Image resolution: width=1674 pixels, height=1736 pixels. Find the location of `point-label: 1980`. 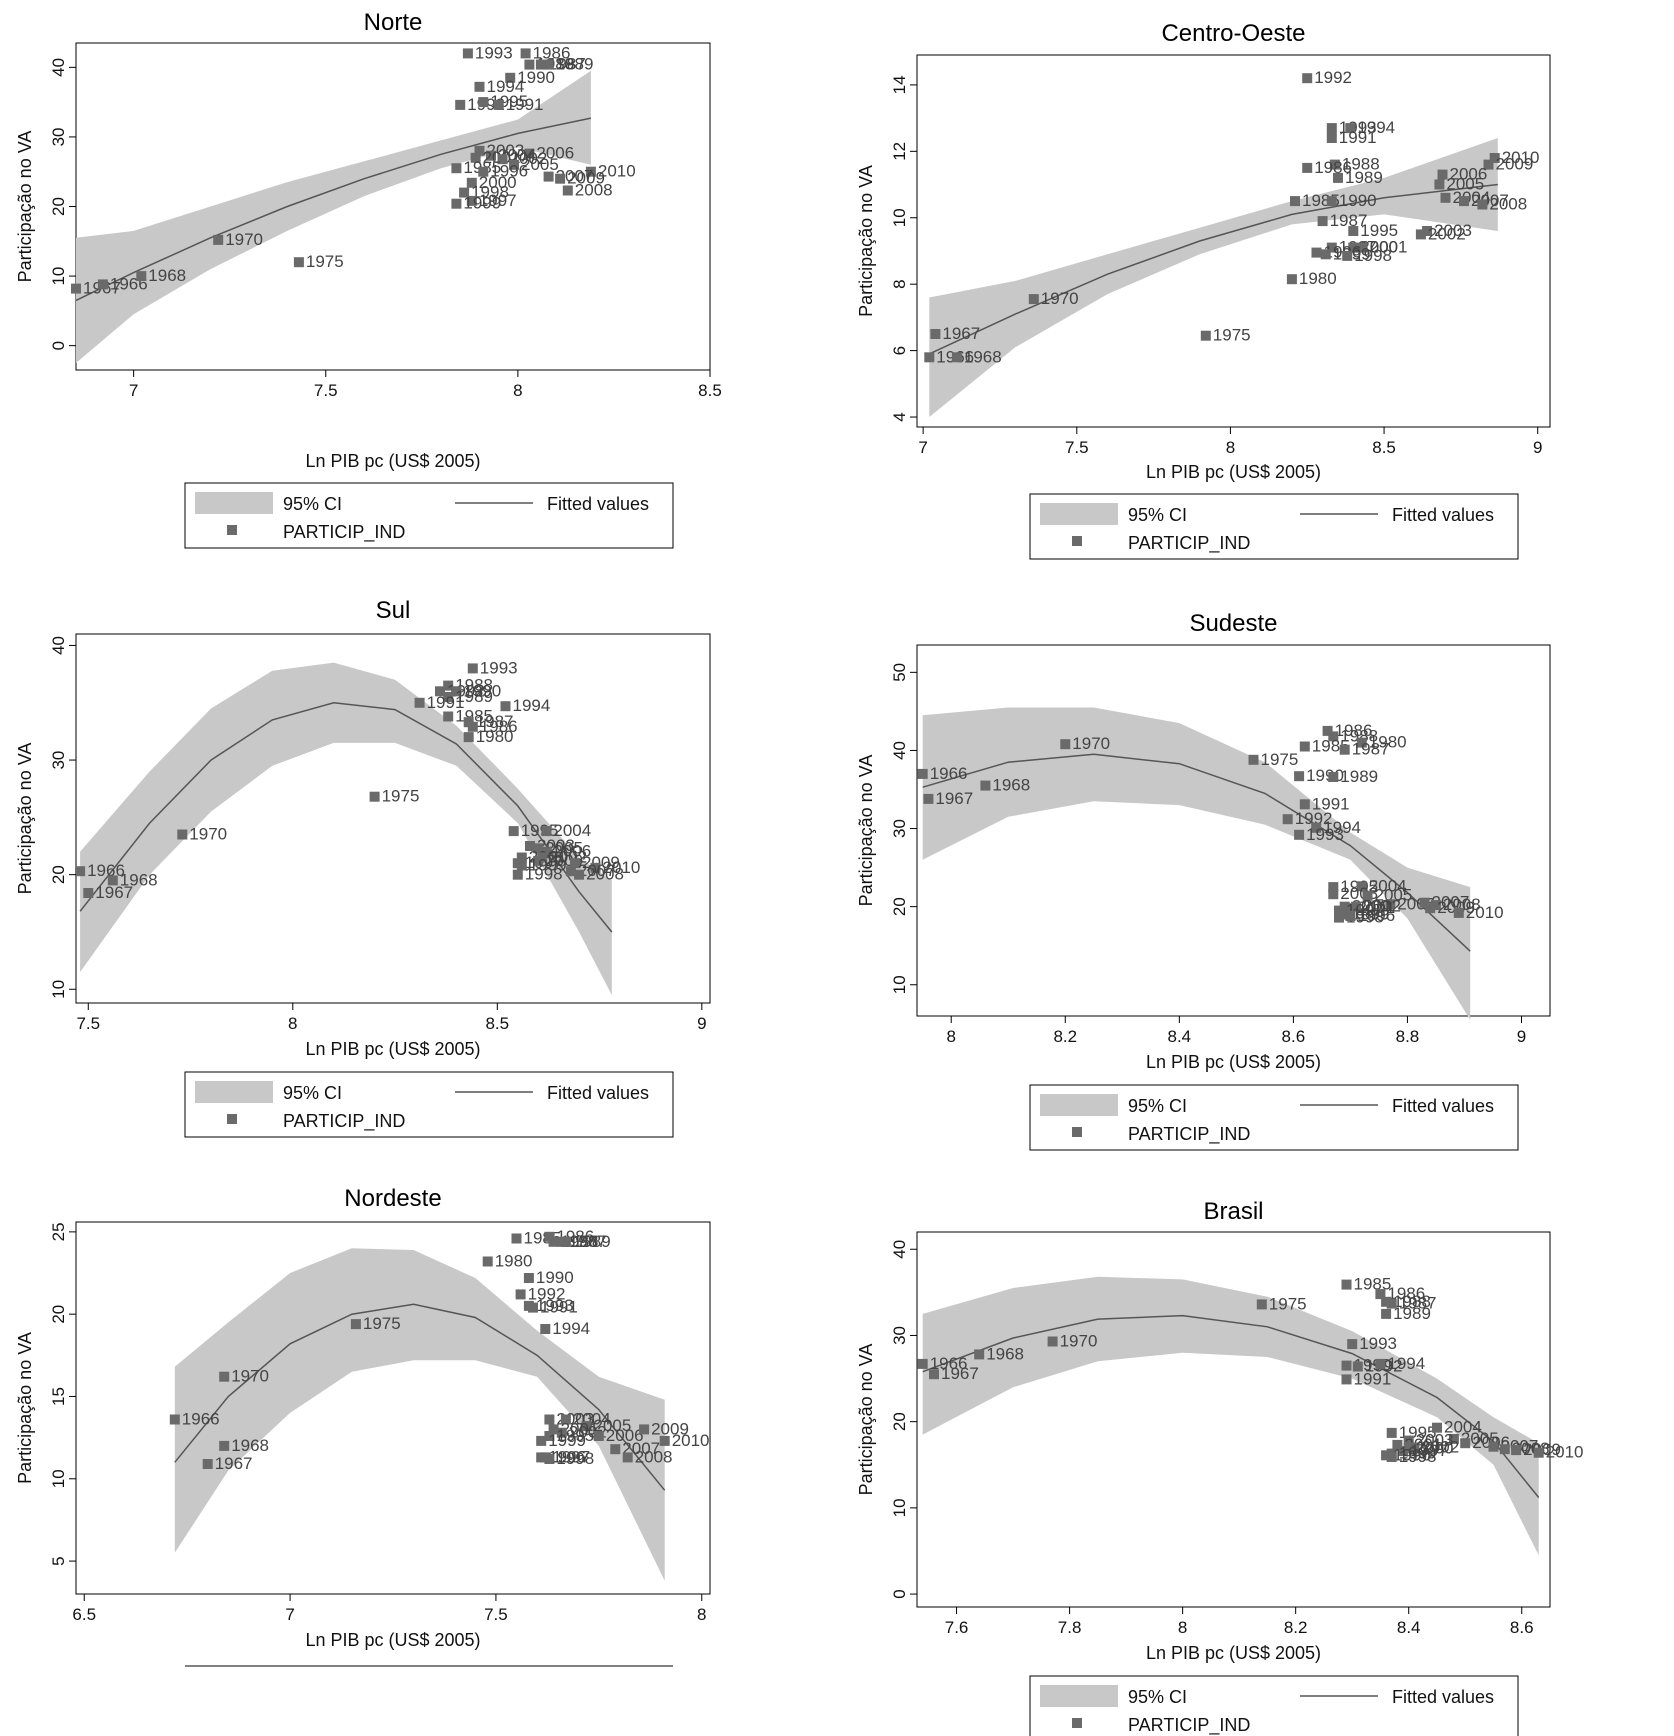

point-label: 1980 is located at coordinates (1318, 278).